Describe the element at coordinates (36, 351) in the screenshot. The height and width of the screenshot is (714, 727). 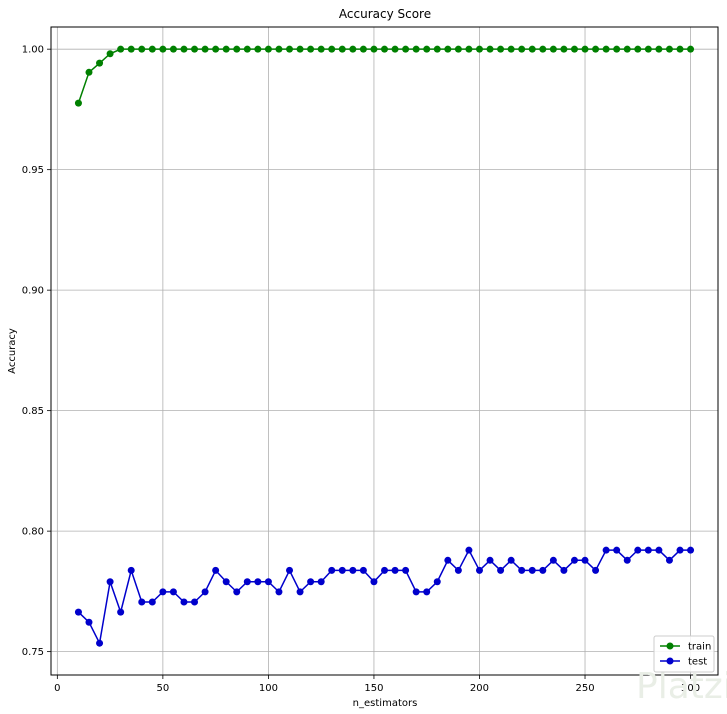
I see `y-ticks: 0.75 0.80 0.85 0.90 0.95 1.00` at that location.